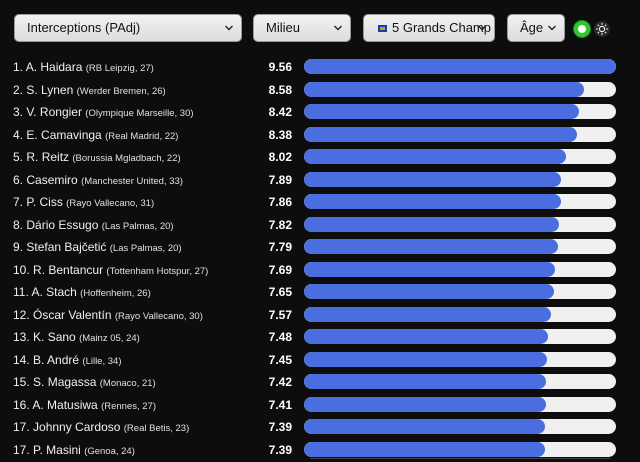 The image size is (640, 462). Describe the element at coordinates (602, 29) in the screenshot. I see `sun-icon` at that location.